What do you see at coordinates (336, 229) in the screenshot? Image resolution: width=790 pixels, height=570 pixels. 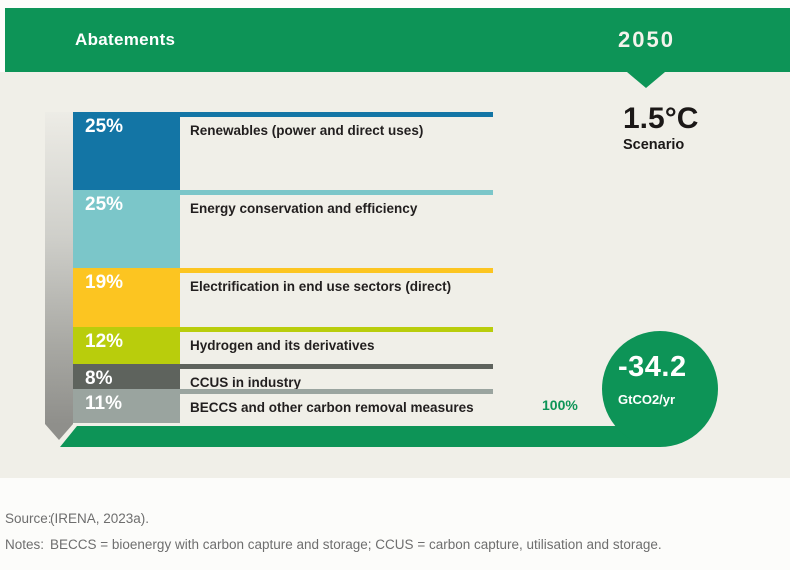 I see `segment-label-area: Energy conservation and efficiency` at bounding box center [336, 229].